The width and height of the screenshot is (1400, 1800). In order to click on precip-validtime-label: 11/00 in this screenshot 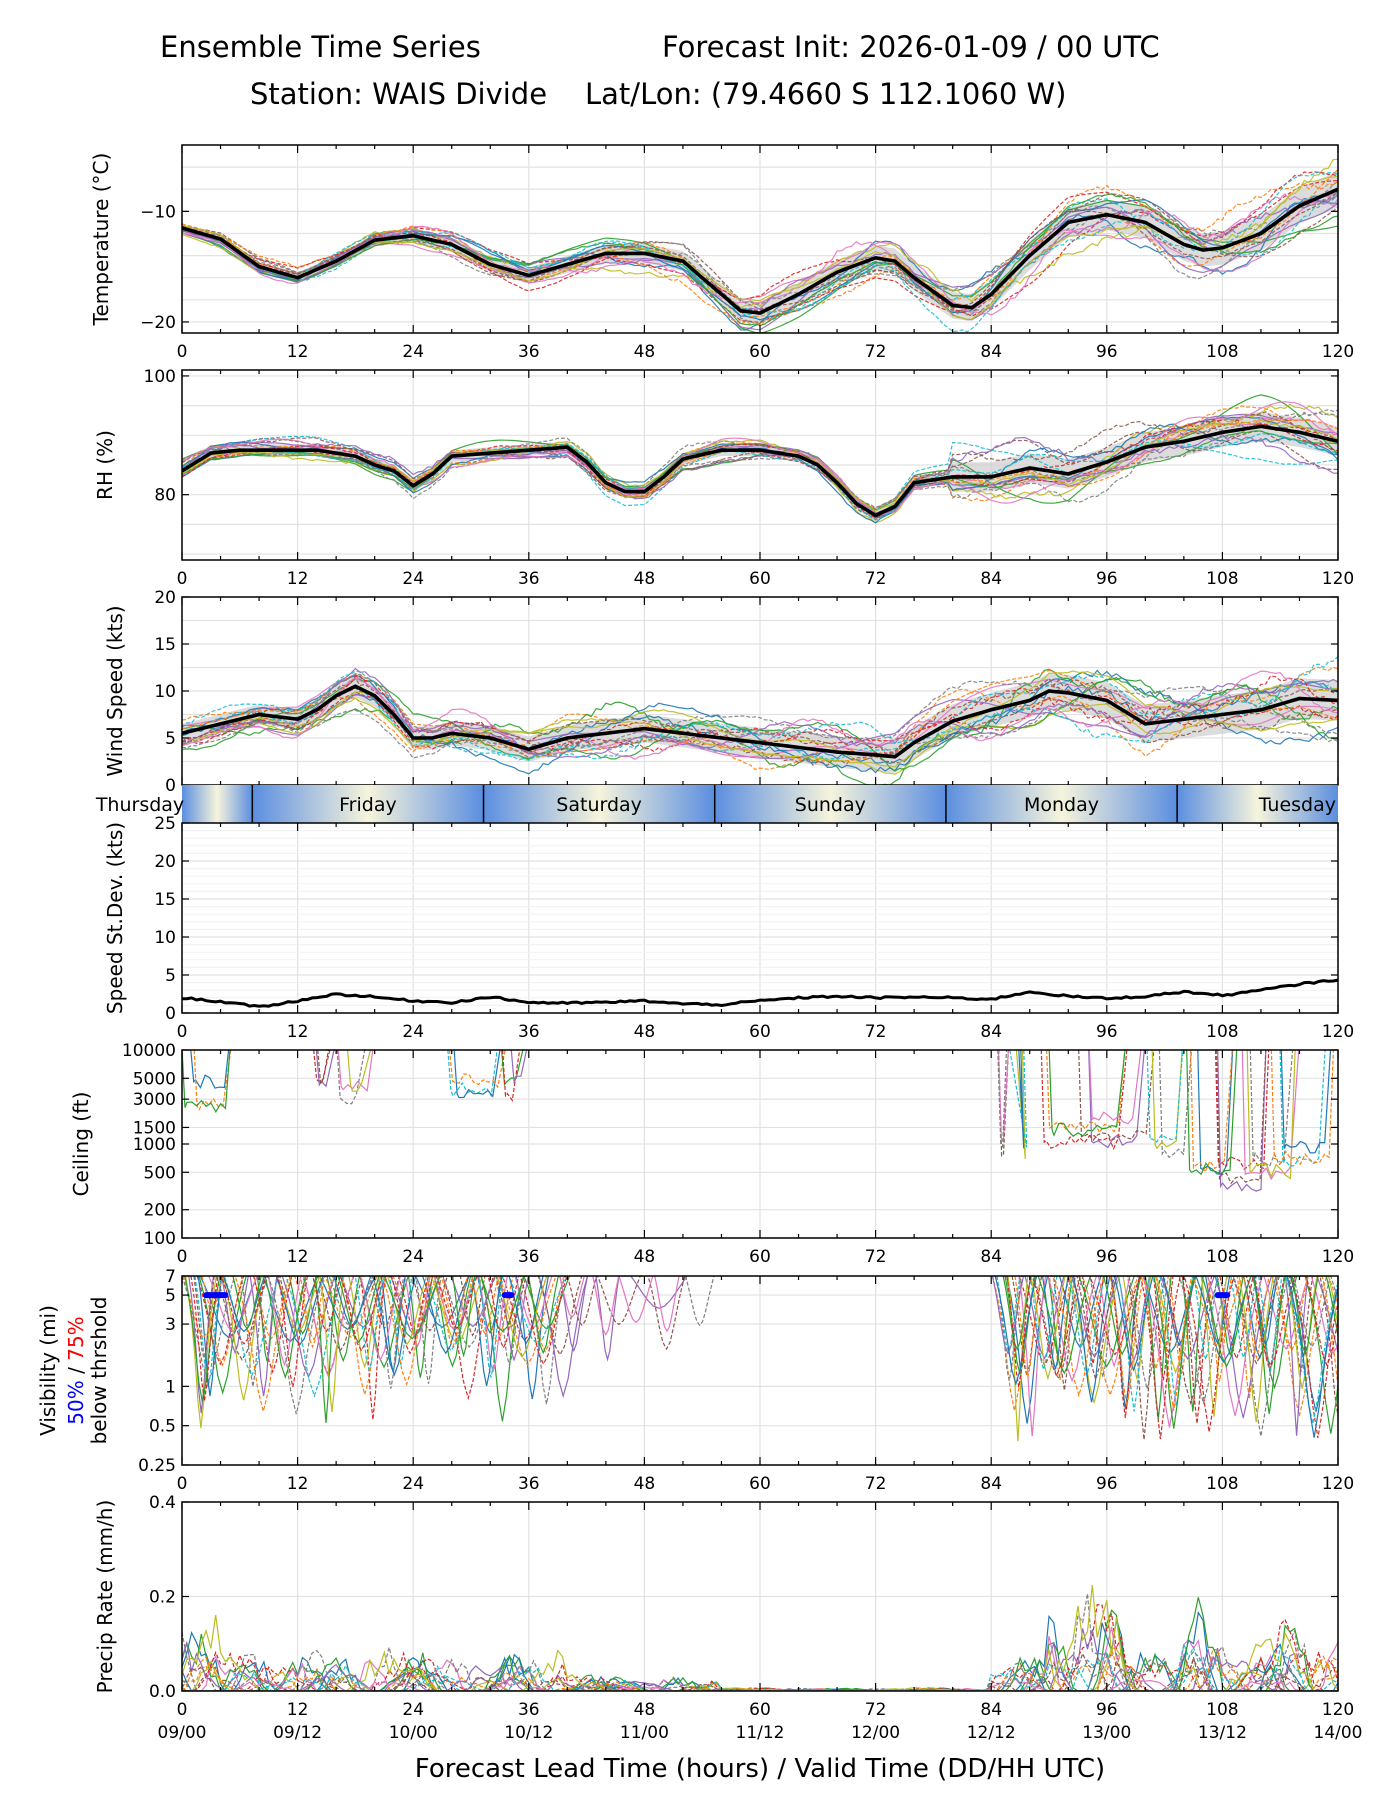, I will do `click(644, 1733)`.